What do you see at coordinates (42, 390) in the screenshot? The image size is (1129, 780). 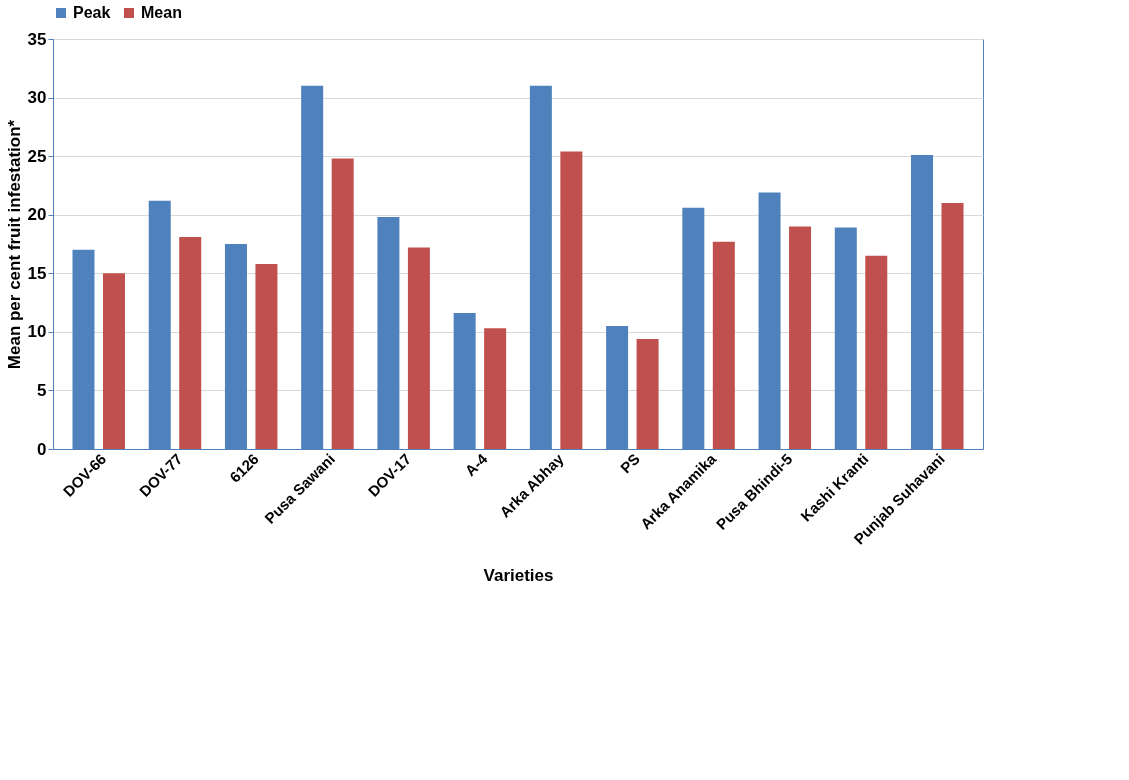 I see `y-tick-label: 5` at bounding box center [42, 390].